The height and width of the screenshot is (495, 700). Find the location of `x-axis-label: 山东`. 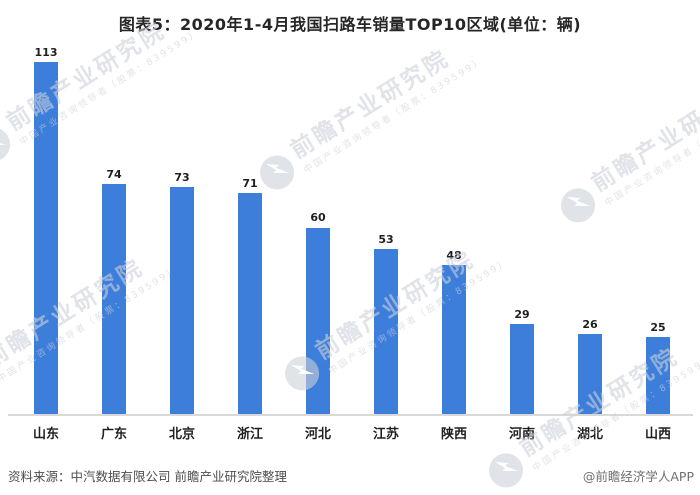

x-axis-label: 山东 is located at coordinates (45, 434).